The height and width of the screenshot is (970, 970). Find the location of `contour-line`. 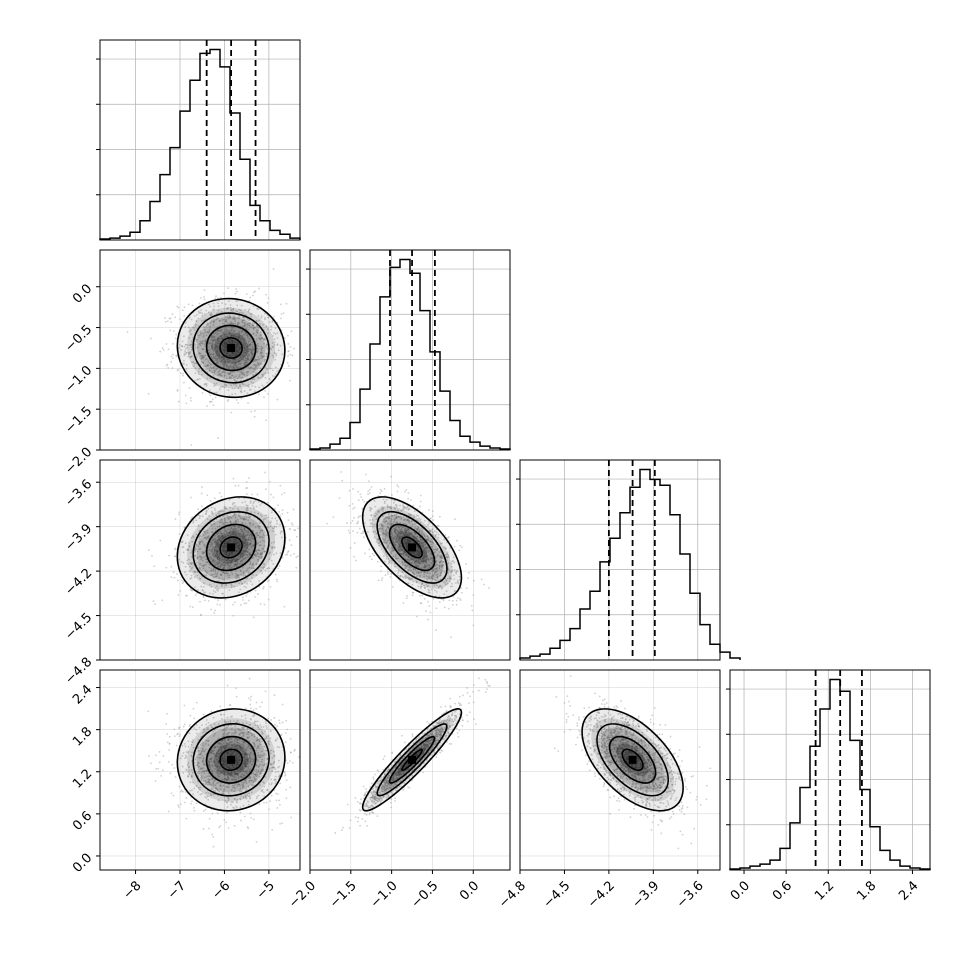

contour-line is located at coordinates (231, 348).